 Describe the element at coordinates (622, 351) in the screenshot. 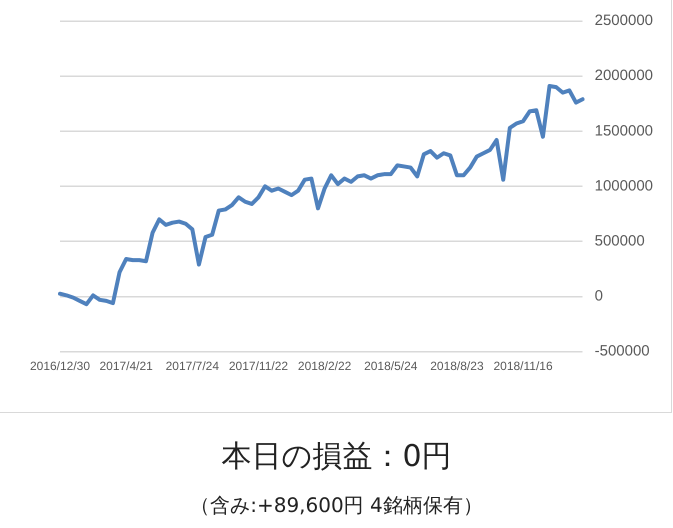

I see `y-tick-label: -500000` at that location.